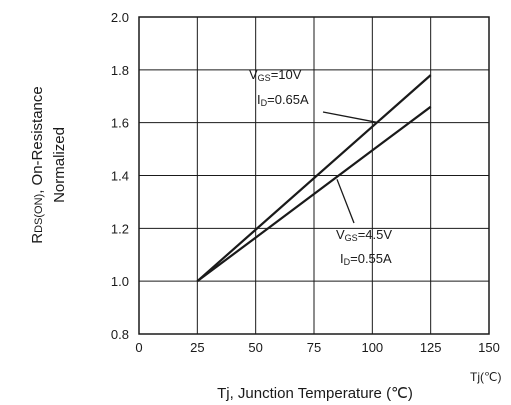 This screenshot has height=405, width=511. What do you see at coordinates (120, 70) in the screenshot?
I see `y-tick-label: 1.8` at bounding box center [120, 70].